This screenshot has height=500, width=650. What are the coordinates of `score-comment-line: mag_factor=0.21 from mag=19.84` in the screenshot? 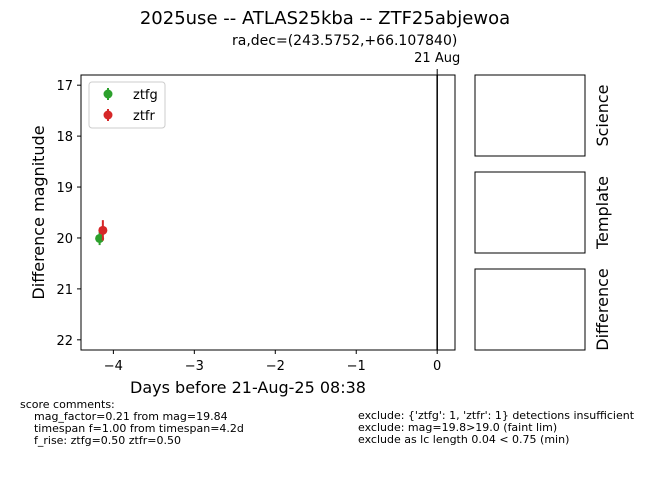 It's located at (124, 416).